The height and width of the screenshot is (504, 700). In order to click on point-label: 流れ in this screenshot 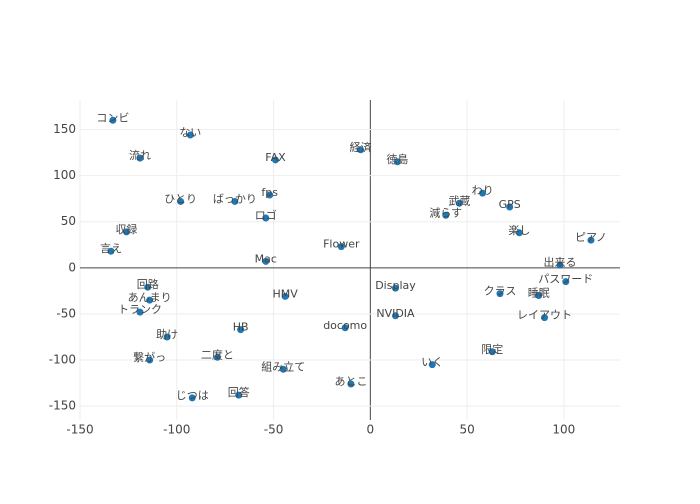, I will do `click(140, 155)`.